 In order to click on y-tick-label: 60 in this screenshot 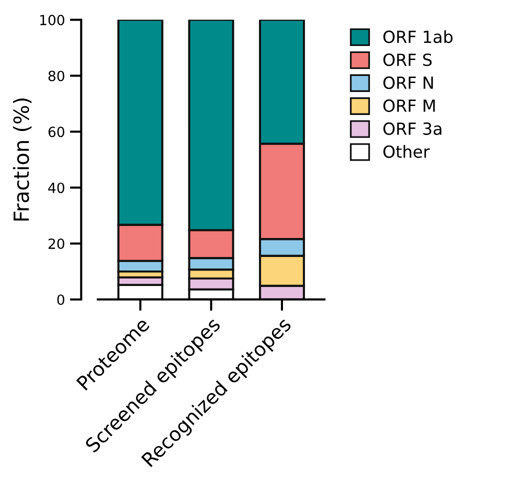, I will do `click(56, 132)`.